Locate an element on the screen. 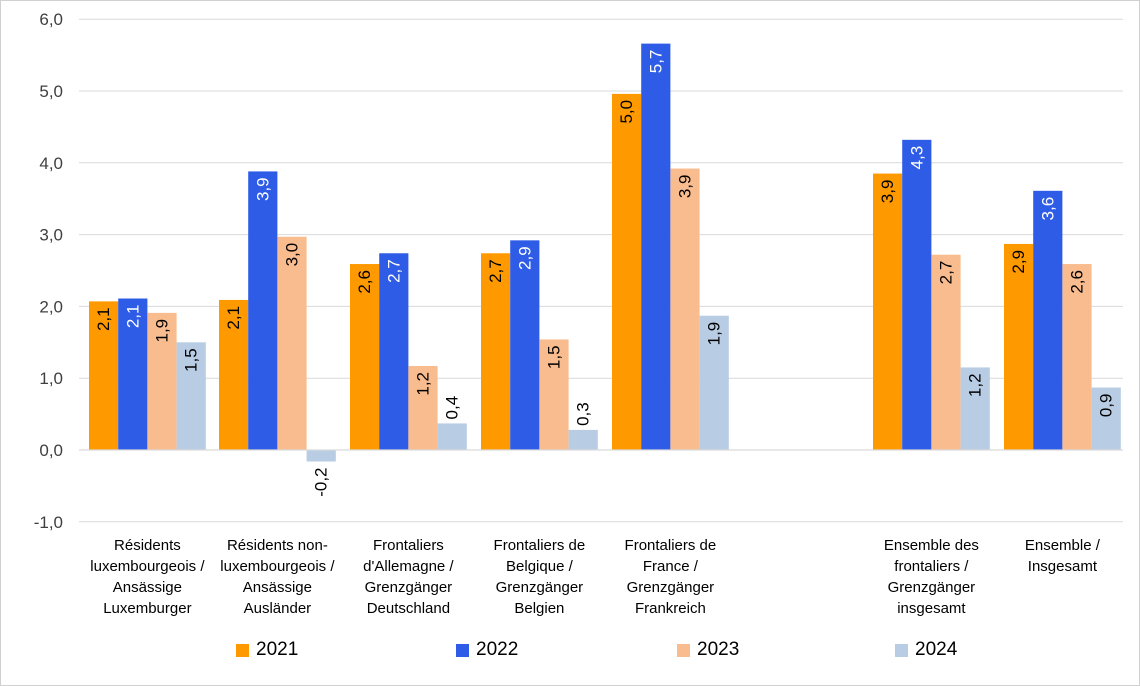  category-label-line: Belgique / is located at coordinates (539, 566).